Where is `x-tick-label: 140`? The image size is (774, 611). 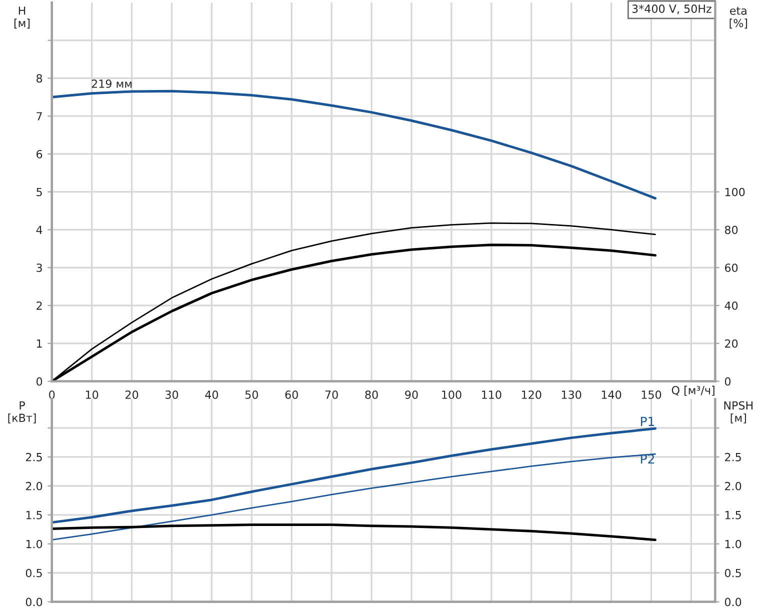
x-tick-label: 140 is located at coordinates (612, 394).